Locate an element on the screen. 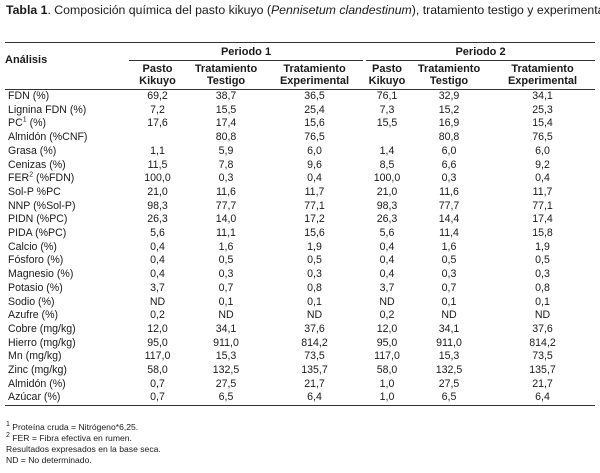 The width and height of the screenshot is (600, 473). table-cell: 6,6 is located at coordinates (449, 164).